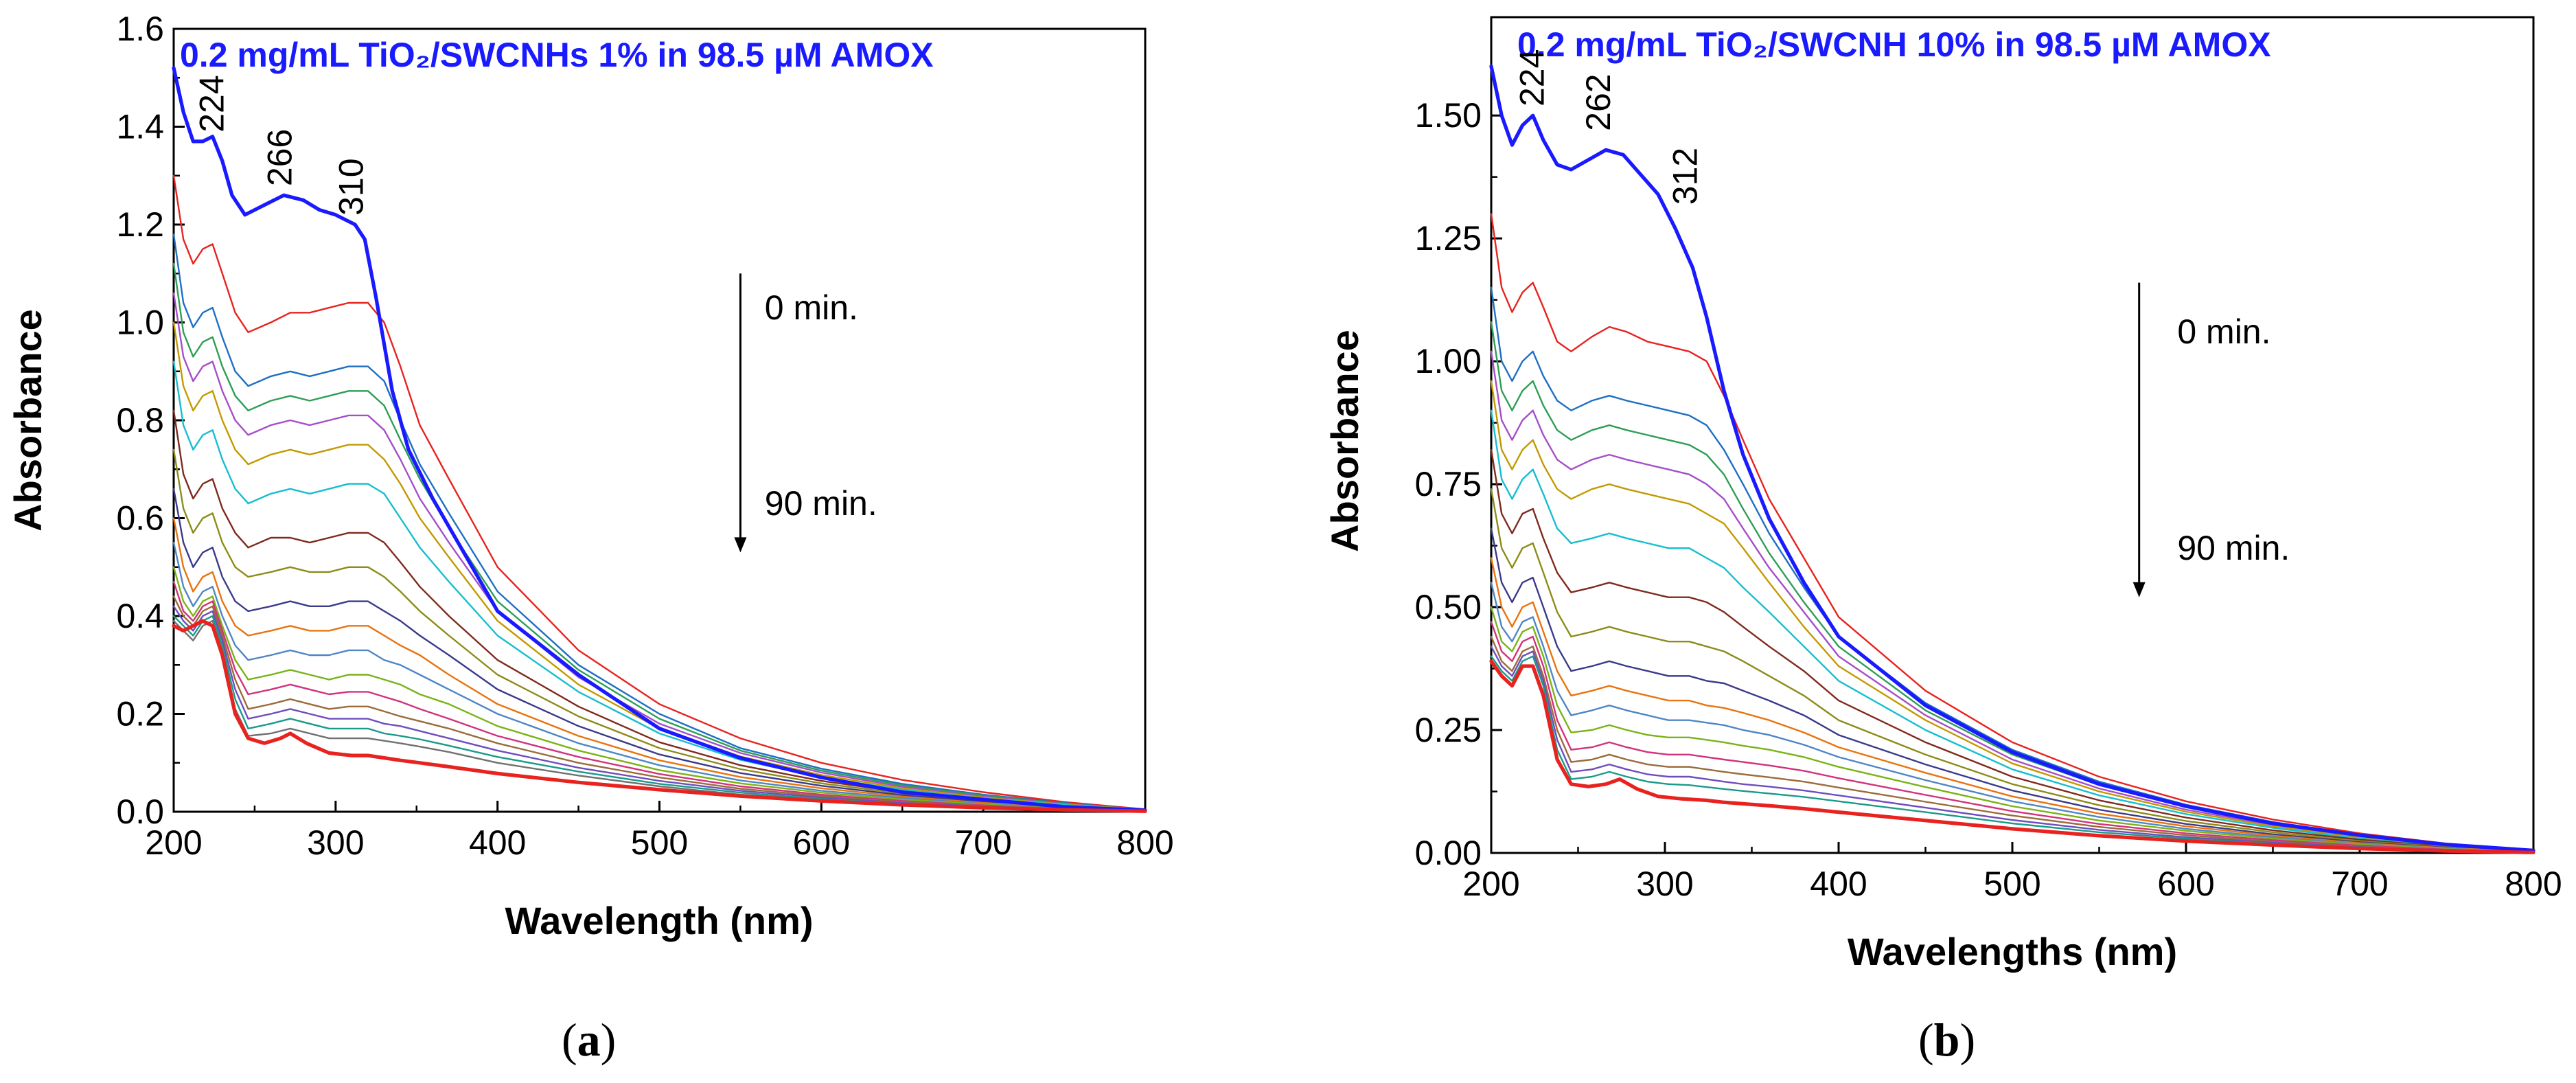 The image size is (2576, 1083). I want to click on panel-label-b: (b), so click(1947, 1040).